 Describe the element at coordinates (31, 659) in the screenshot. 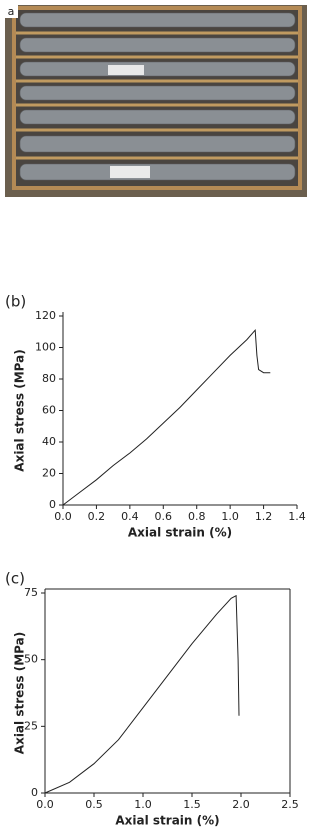

I see `y-tick-label: 50` at that location.